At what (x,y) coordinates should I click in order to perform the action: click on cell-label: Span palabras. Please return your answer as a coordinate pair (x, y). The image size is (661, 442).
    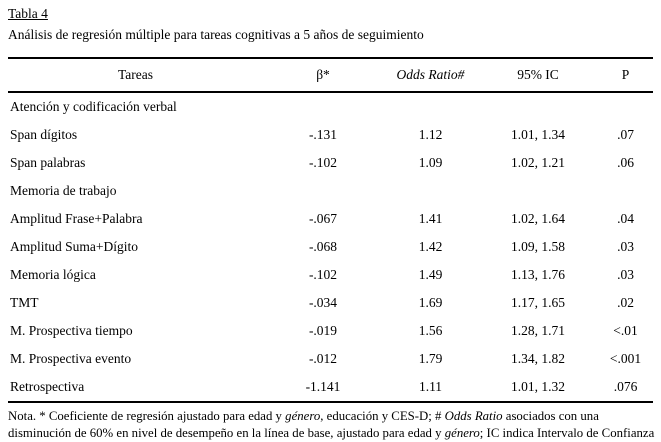
    Looking at the image, I should click on (48, 162).